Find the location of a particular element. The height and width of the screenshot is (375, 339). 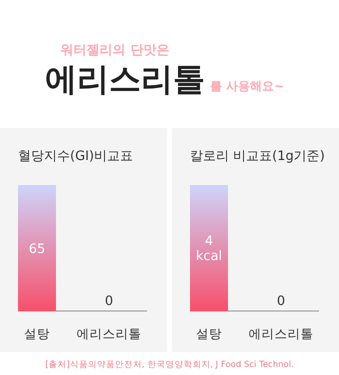

text: 를 사용해요~ is located at coordinates (247, 86).